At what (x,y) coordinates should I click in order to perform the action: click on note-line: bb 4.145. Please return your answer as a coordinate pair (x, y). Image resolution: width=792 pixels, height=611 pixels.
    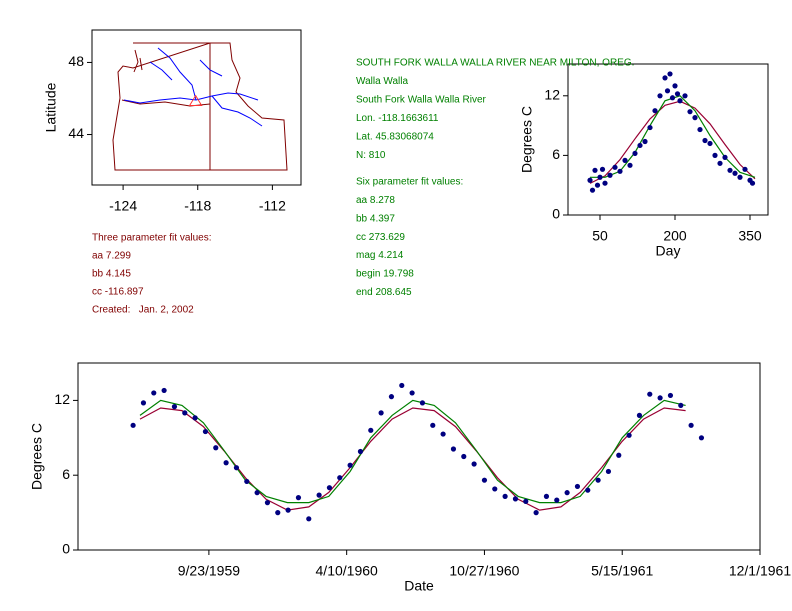
    Looking at the image, I should click on (111, 274).